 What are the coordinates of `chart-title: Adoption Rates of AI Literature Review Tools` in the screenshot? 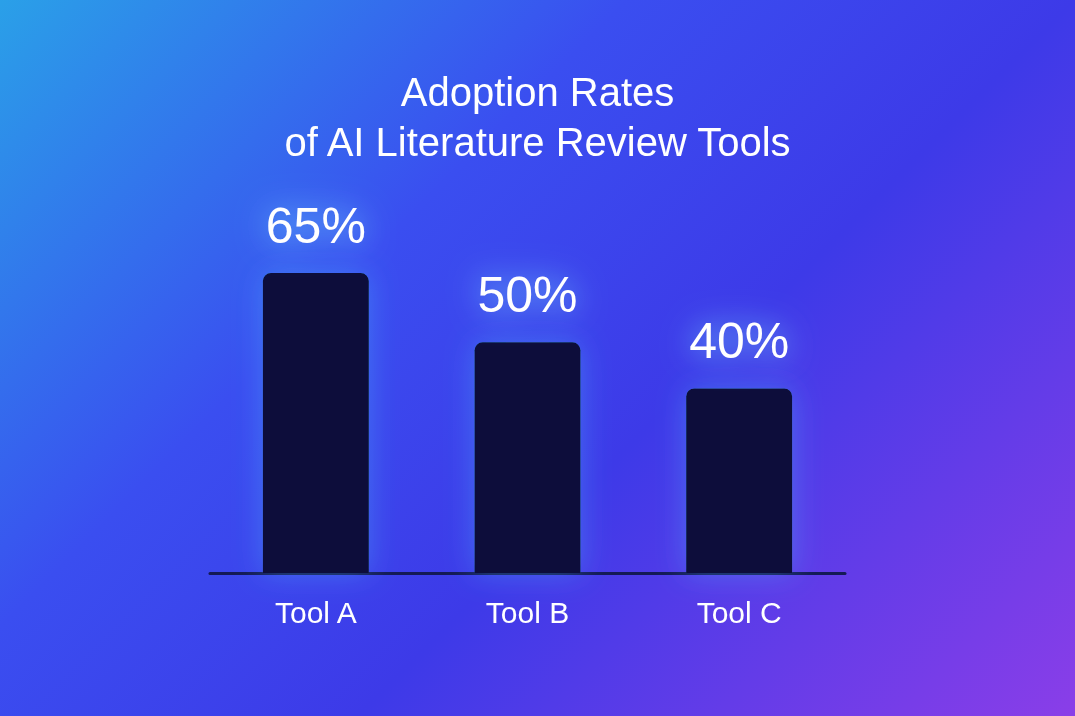 It's located at (537, 117).